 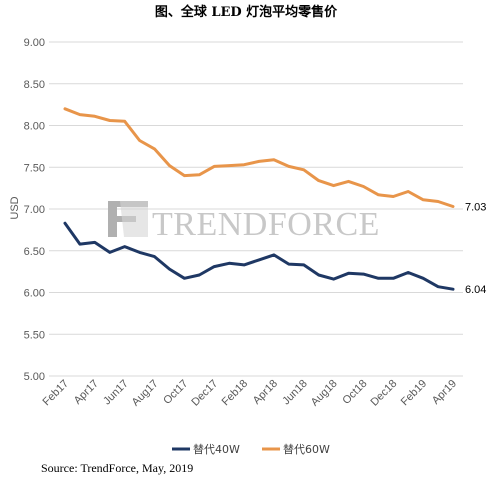 I want to click on y-axis-ticks: 5.00 5.50 6.00 6.50 7.00 7.50 8.00 8.50 9.00, so click(x=34, y=210).